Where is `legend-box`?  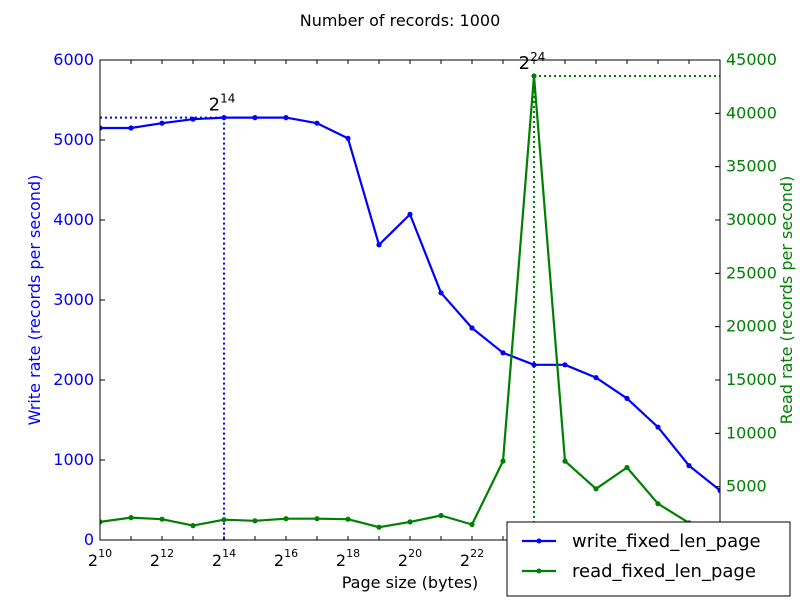
legend-box is located at coordinates (648, 559).